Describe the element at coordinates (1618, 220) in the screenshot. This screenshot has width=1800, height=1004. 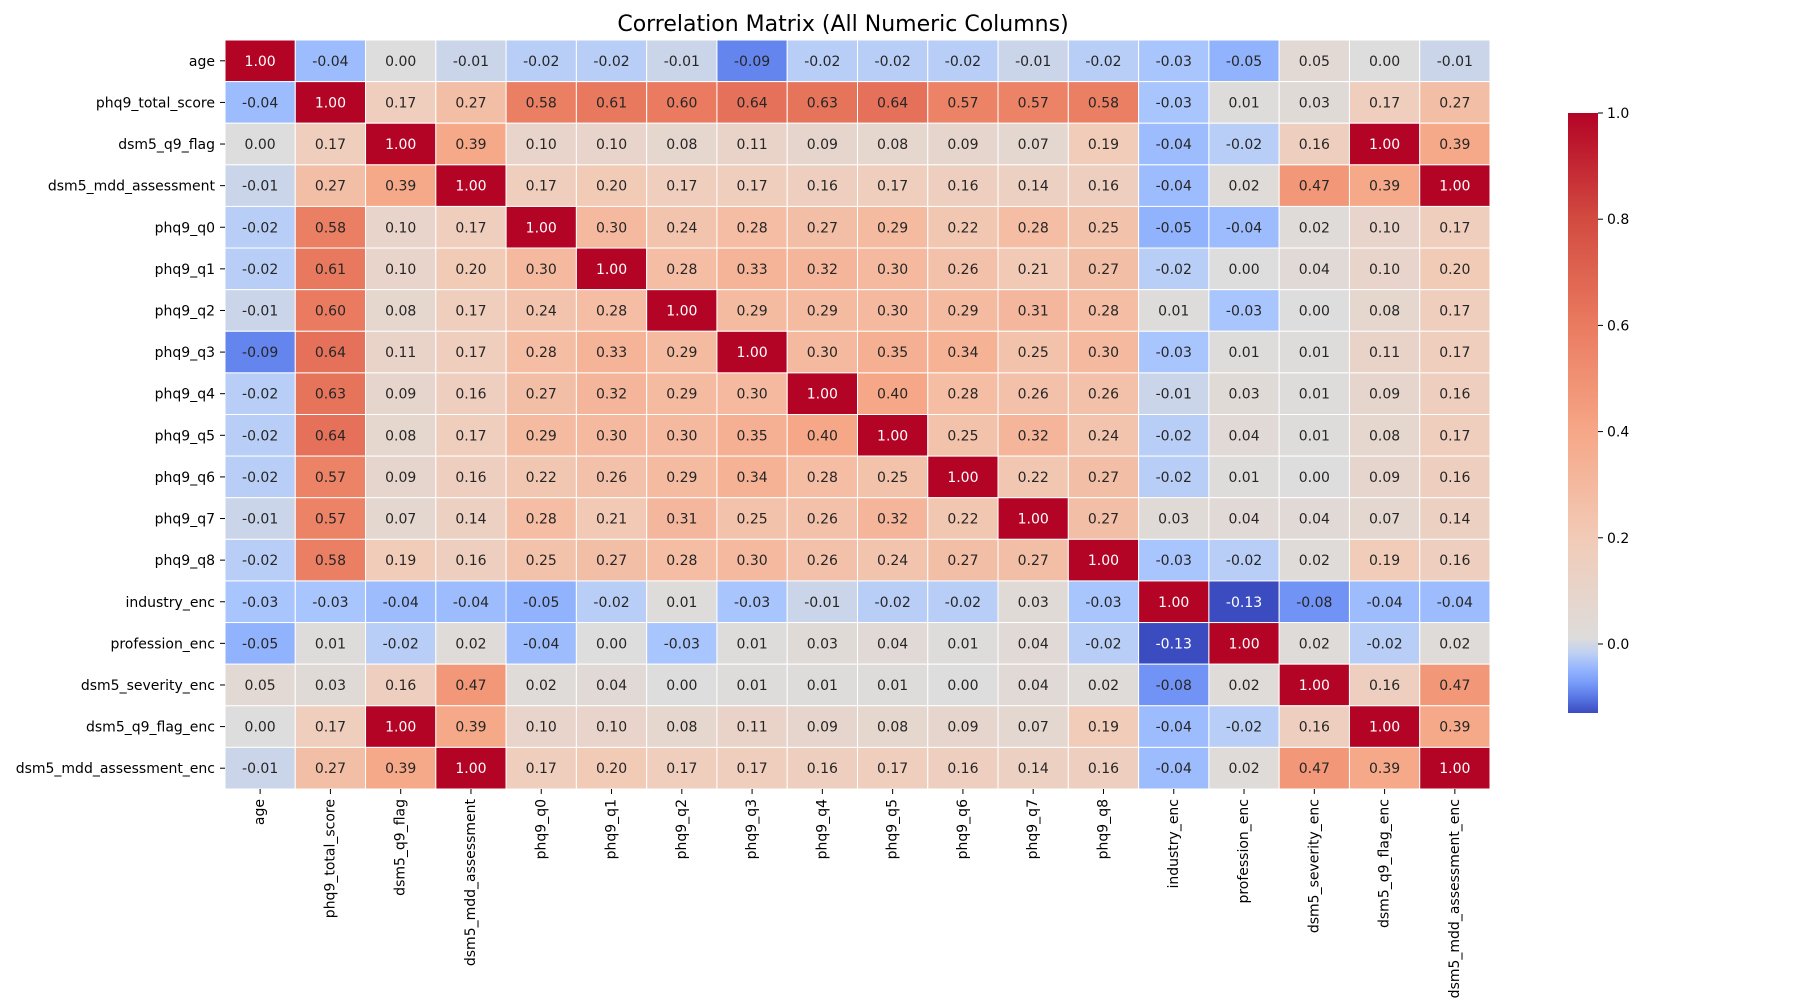
I see `colorbar-tick-label: 0.8` at that location.